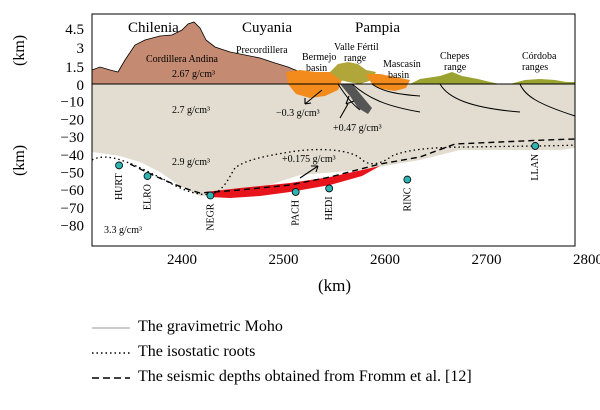  What do you see at coordinates (284, 260) in the screenshot?
I see `tick-x-2500: 2500` at bounding box center [284, 260].